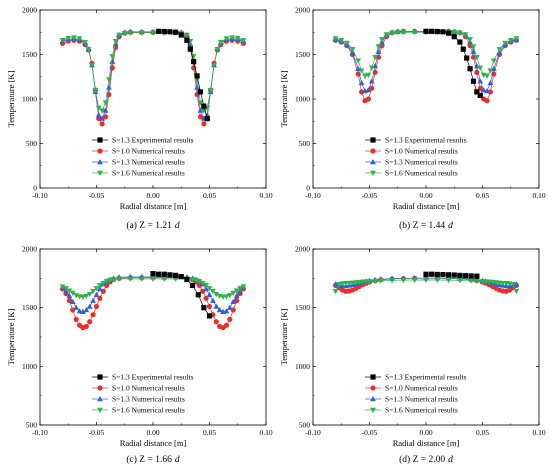 The height and width of the screenshot is (469, 550). What do you see at coordinates (370, 195) in the screenshot?
I see `x-tick-label: -0.05` at bounding box center [370, 195].